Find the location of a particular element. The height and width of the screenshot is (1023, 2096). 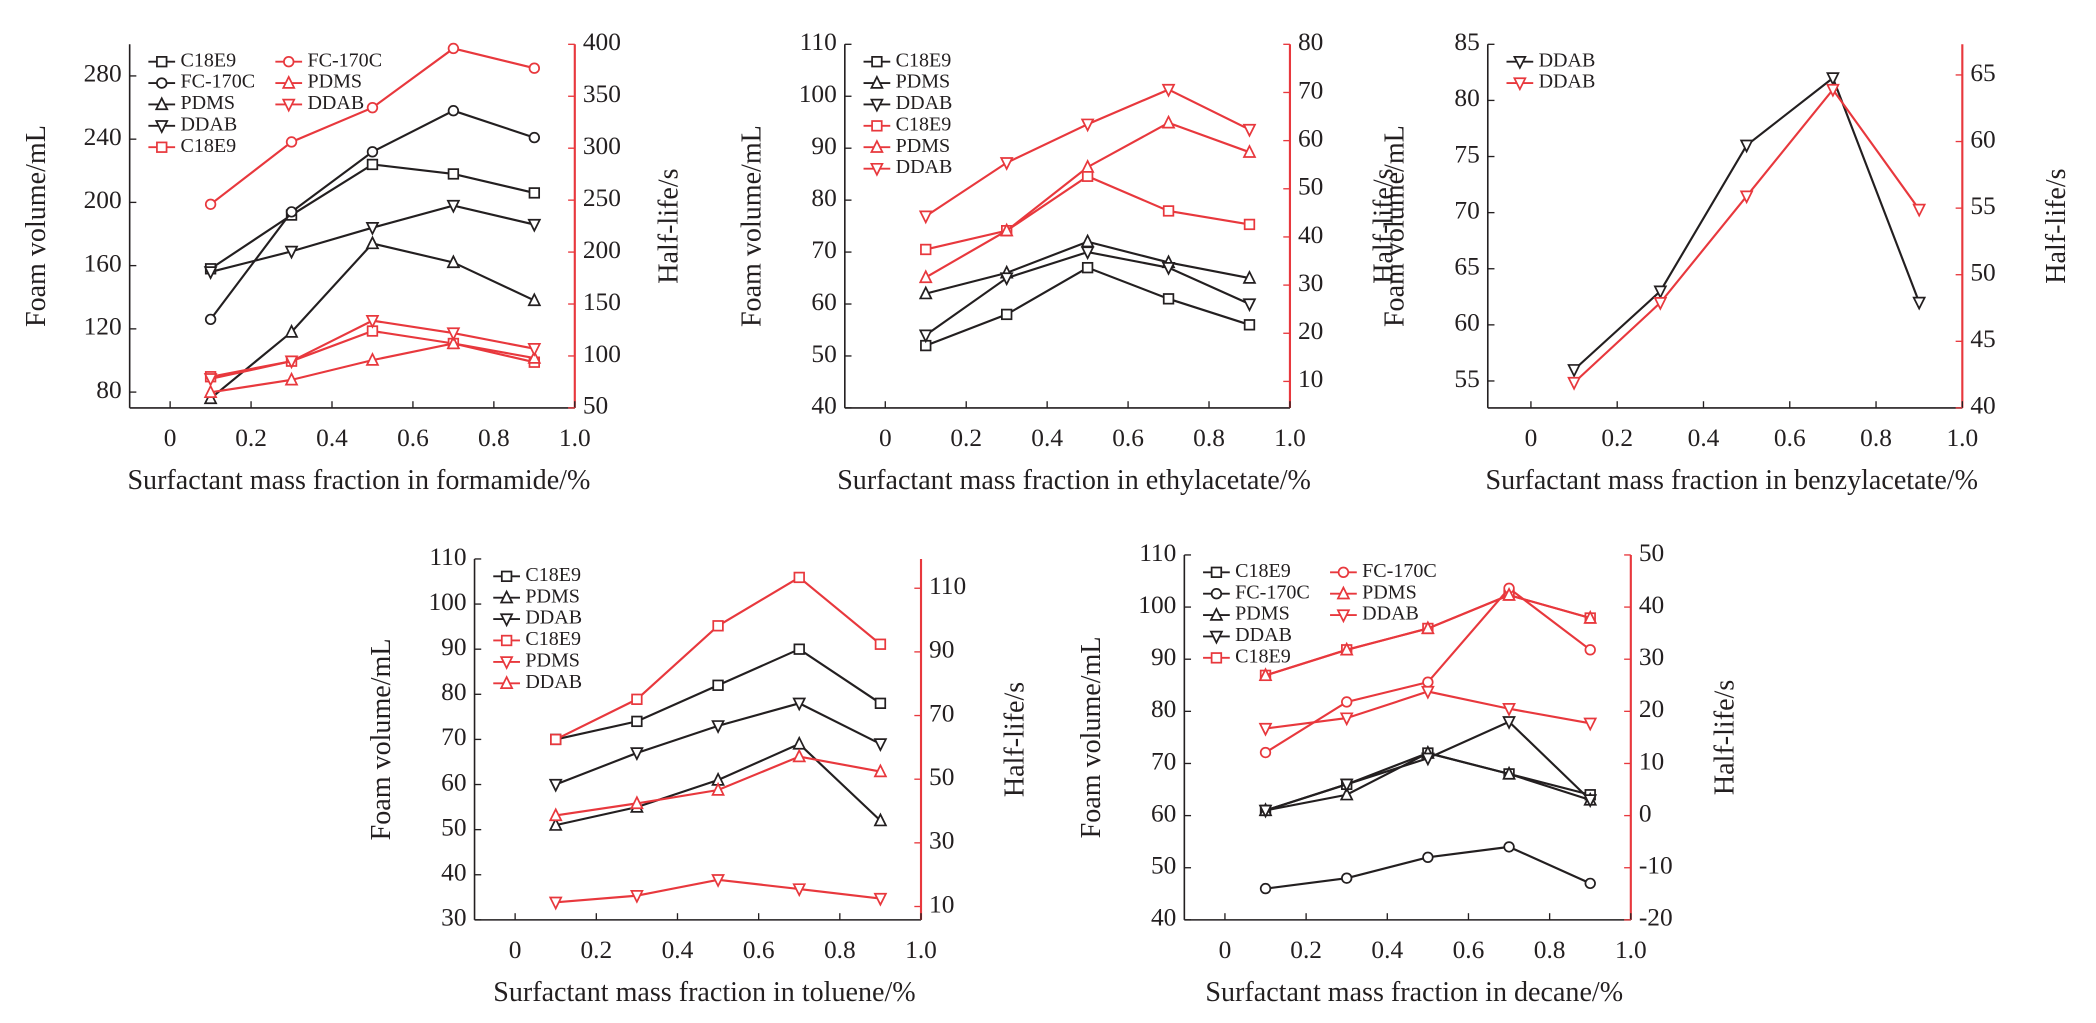

y-tick-label: 120 is located at coordinates (103, 327).